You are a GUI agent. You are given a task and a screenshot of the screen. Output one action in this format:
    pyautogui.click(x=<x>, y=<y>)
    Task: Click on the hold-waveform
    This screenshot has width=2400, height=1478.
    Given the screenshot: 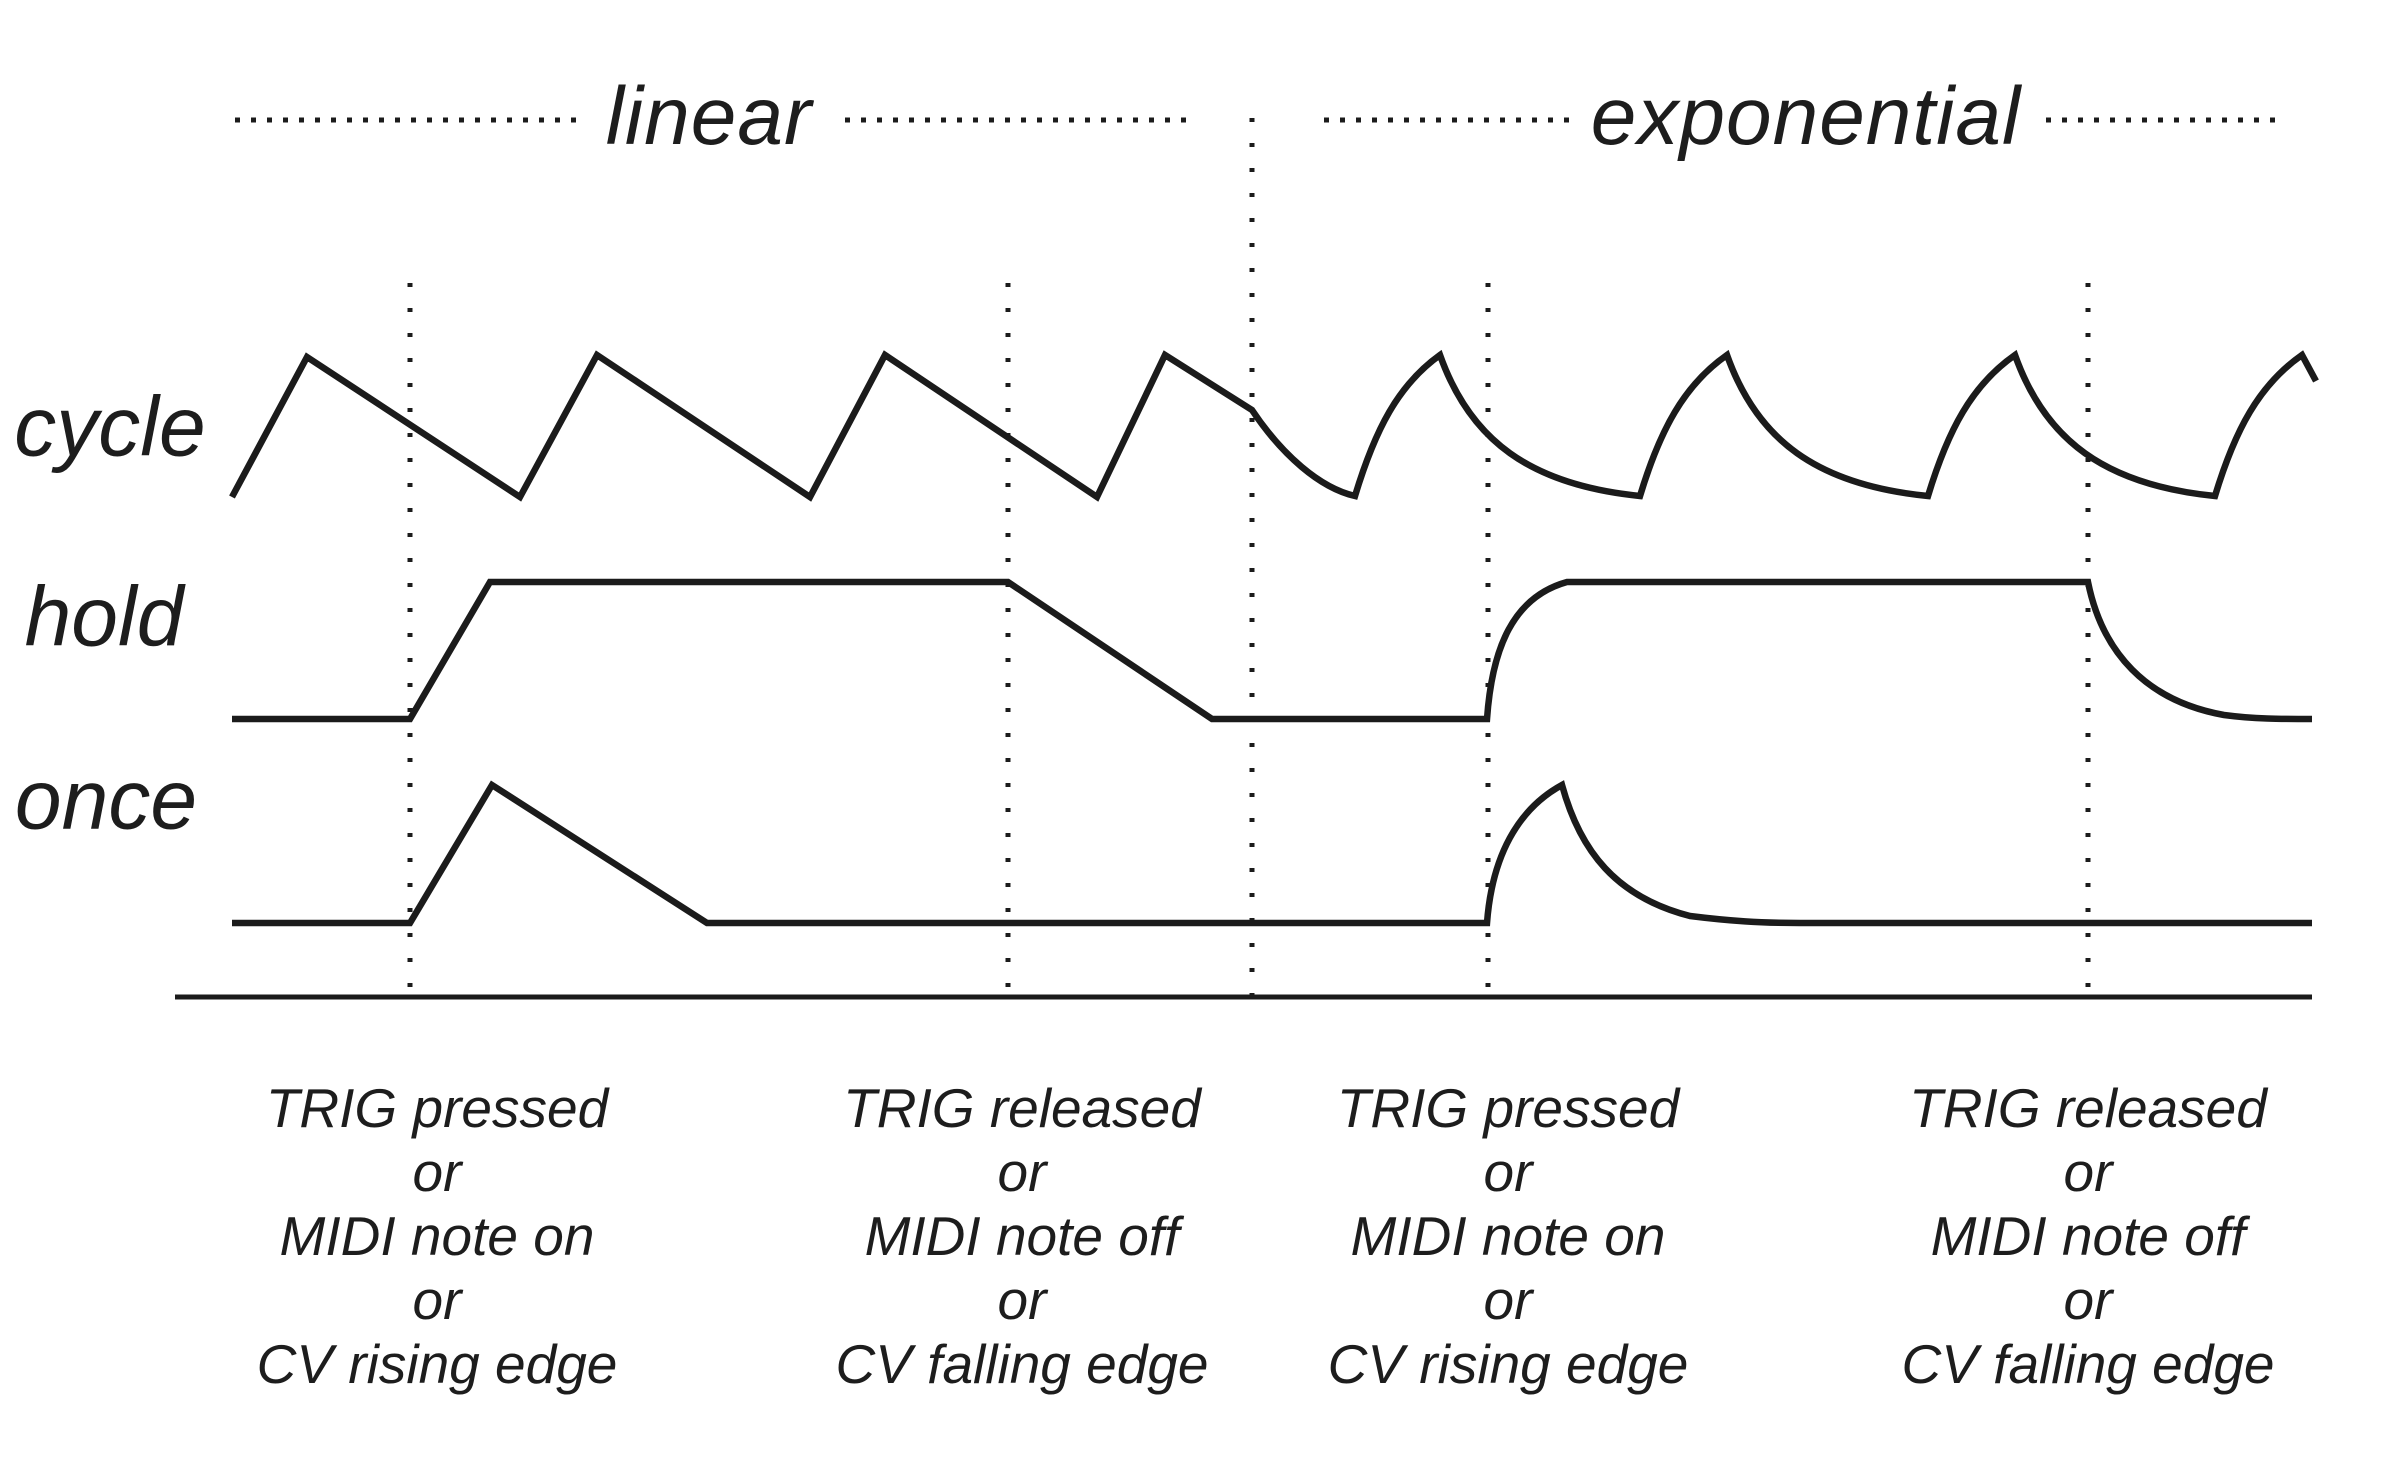 What is the action you would take?
    pyautogui.click(x=1272, y=650)
    